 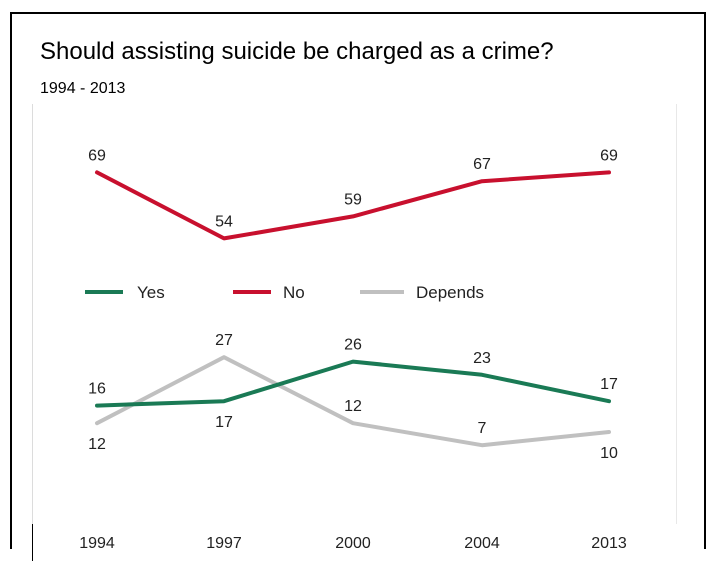 I want to click on series-line-depends, so click(x=353, y=401).